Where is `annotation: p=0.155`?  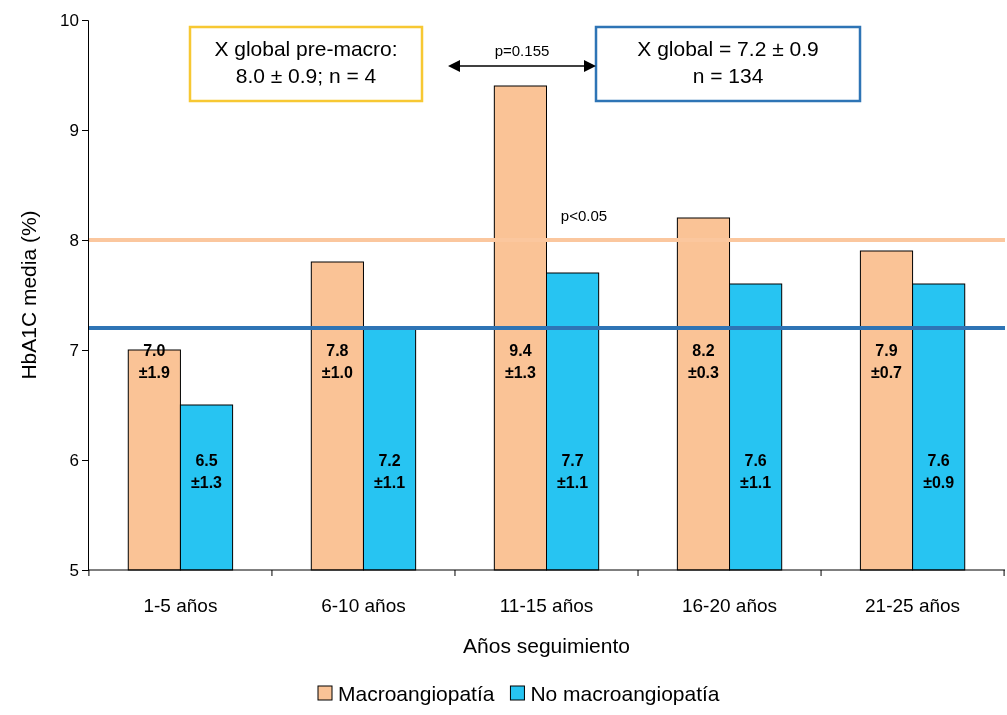 annotation: p=0.155 is located at coordinates (522, 50).